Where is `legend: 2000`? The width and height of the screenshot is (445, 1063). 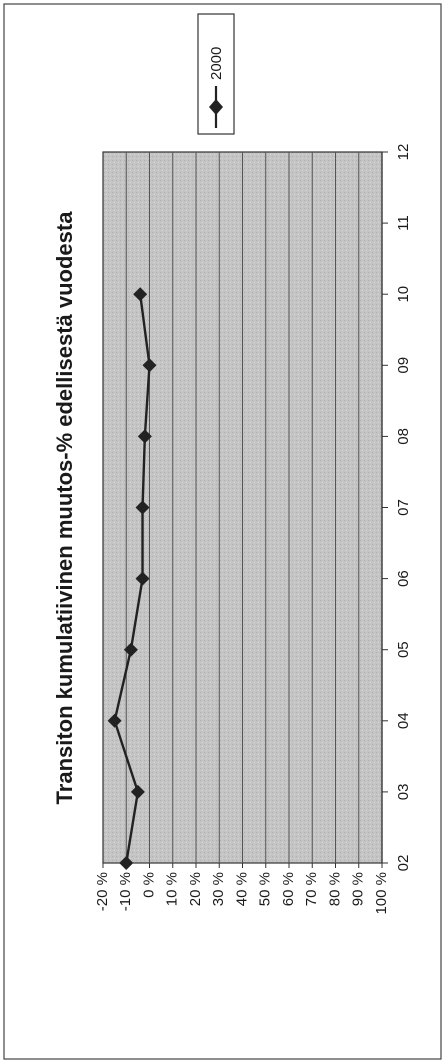 legend: 2000 is located at coordinates (216, 74).